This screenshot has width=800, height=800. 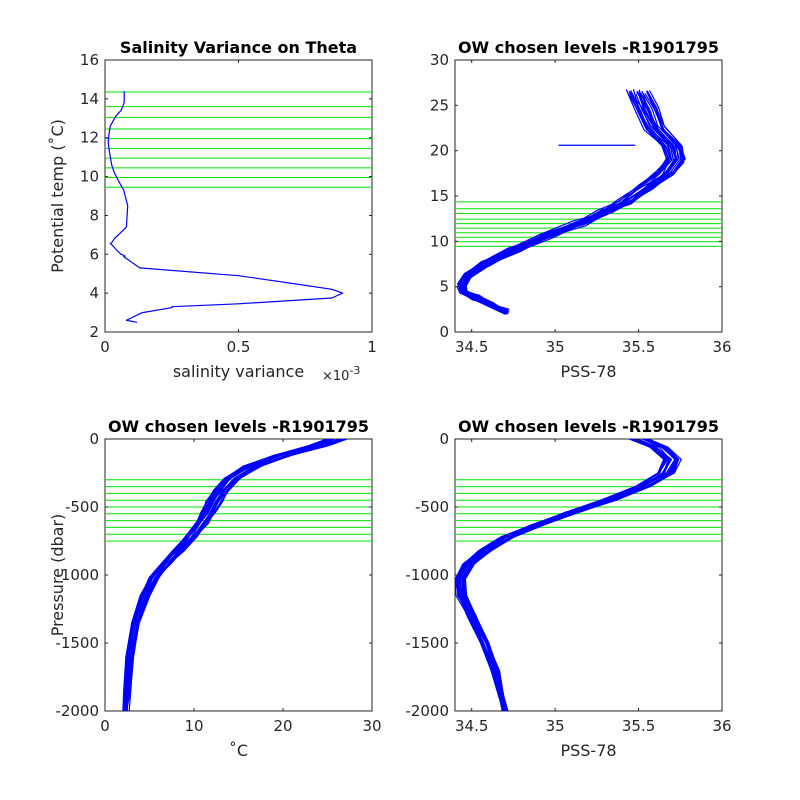 I want to click on y-tick-label: 12, so click(x=89, y=138).